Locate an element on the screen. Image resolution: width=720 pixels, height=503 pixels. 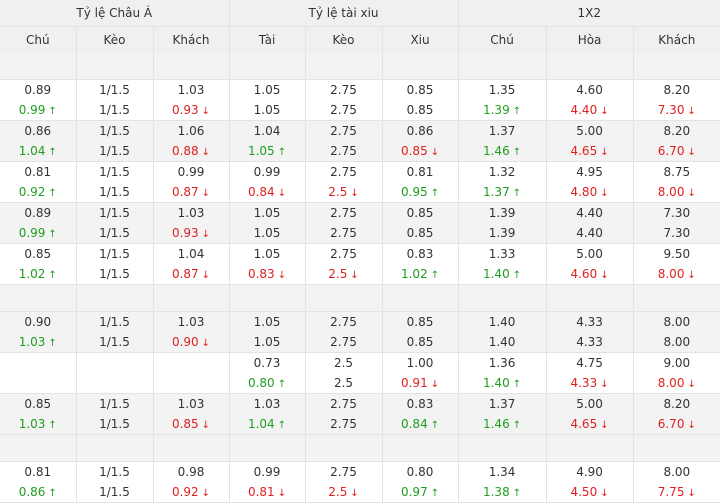
current-odds: 0.93 ↓ is located at coordinates (191, 233).